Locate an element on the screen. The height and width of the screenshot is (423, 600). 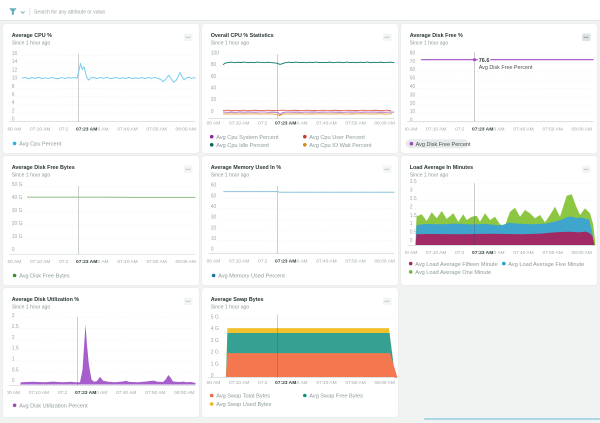
svg-text: 80 is located at coordinates (413, 53).